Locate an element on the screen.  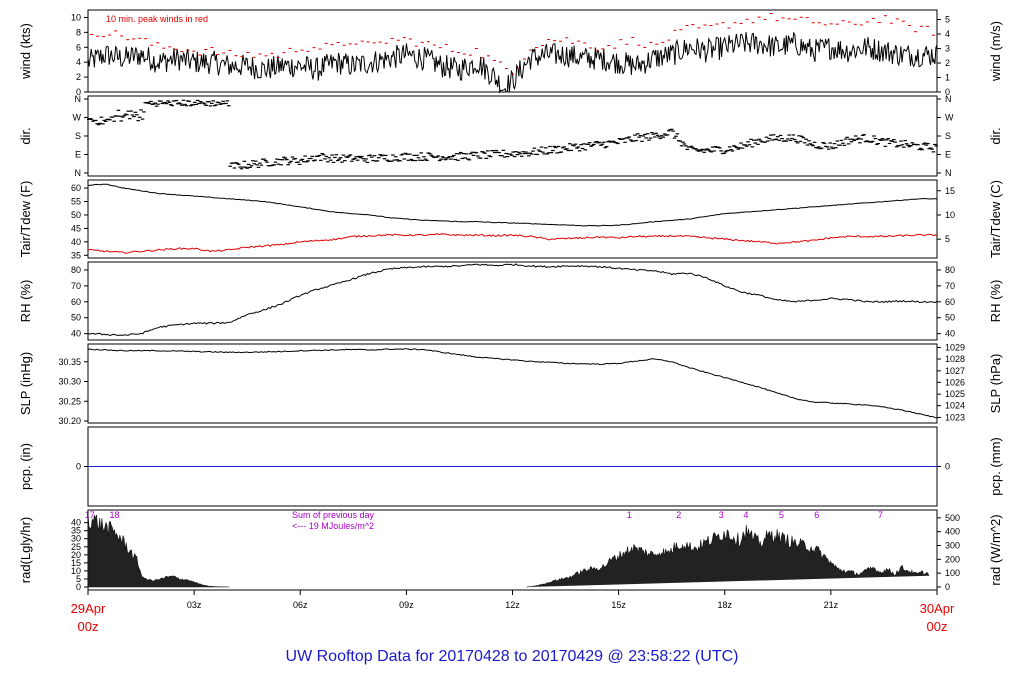
left-tick-label: W is located at coordinates (77, 118).